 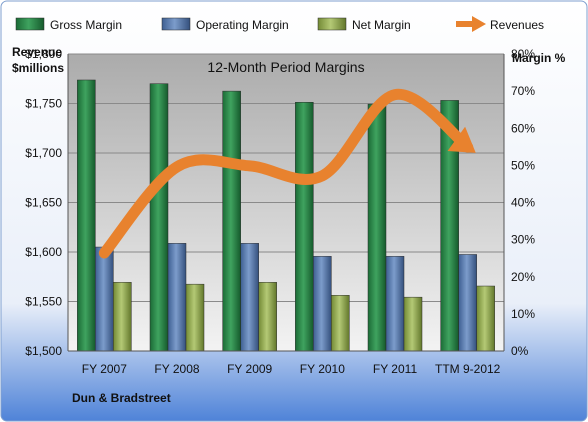 I want to click on x-tick-label: FY 2007, so click(x=104, y=369).